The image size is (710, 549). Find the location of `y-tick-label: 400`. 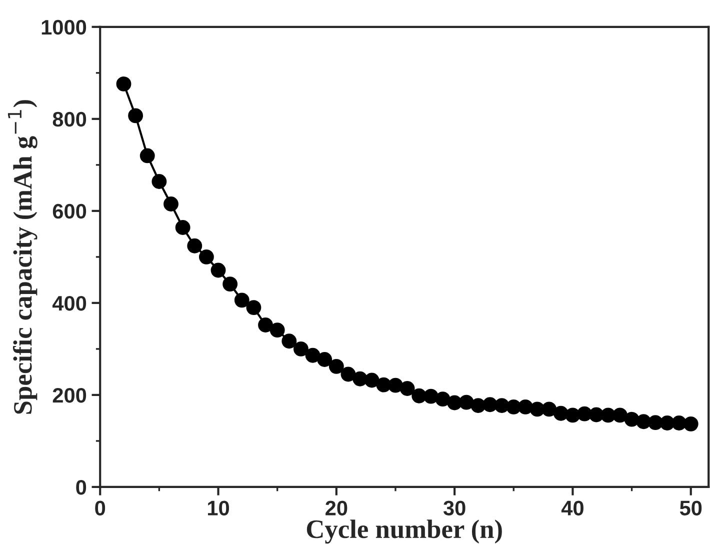

y-tick-label: 400 is located at coordinates (69, 303).